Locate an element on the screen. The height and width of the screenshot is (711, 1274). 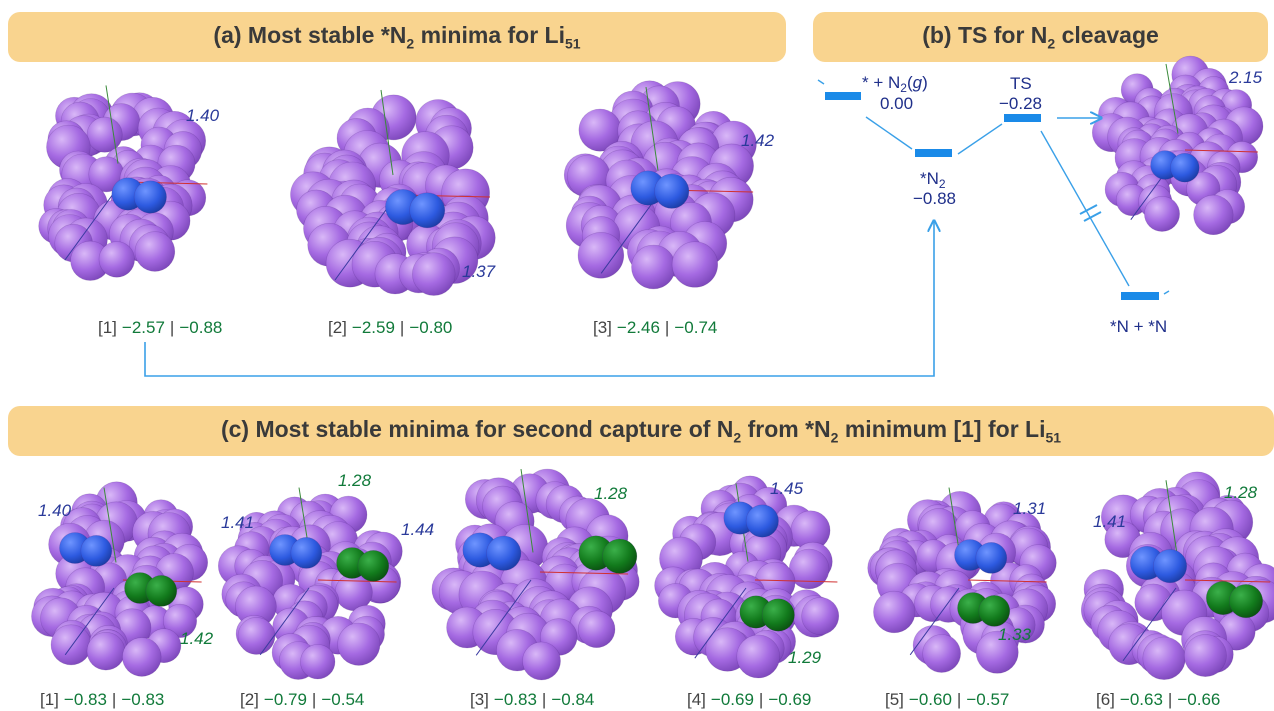
panel-c-structure-2-labels: 1.41 1.28 [2] −0.79 | −0.54 is located at coordinates (296, 590).